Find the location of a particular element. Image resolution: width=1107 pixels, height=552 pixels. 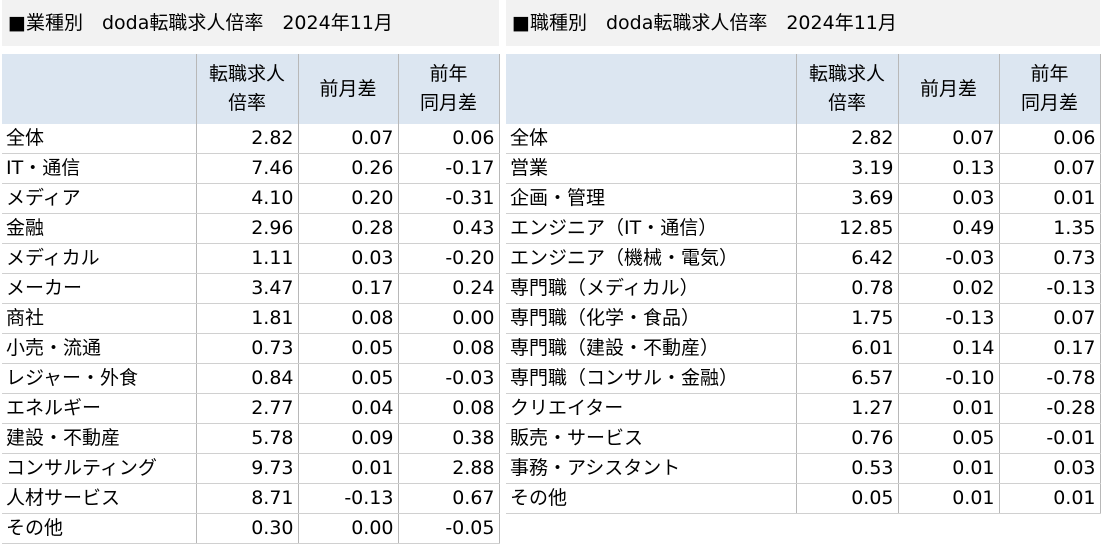

table-row: 専門職（メディカル） 0.78 0.02 -0.13 is located at coordinates (803, 288).